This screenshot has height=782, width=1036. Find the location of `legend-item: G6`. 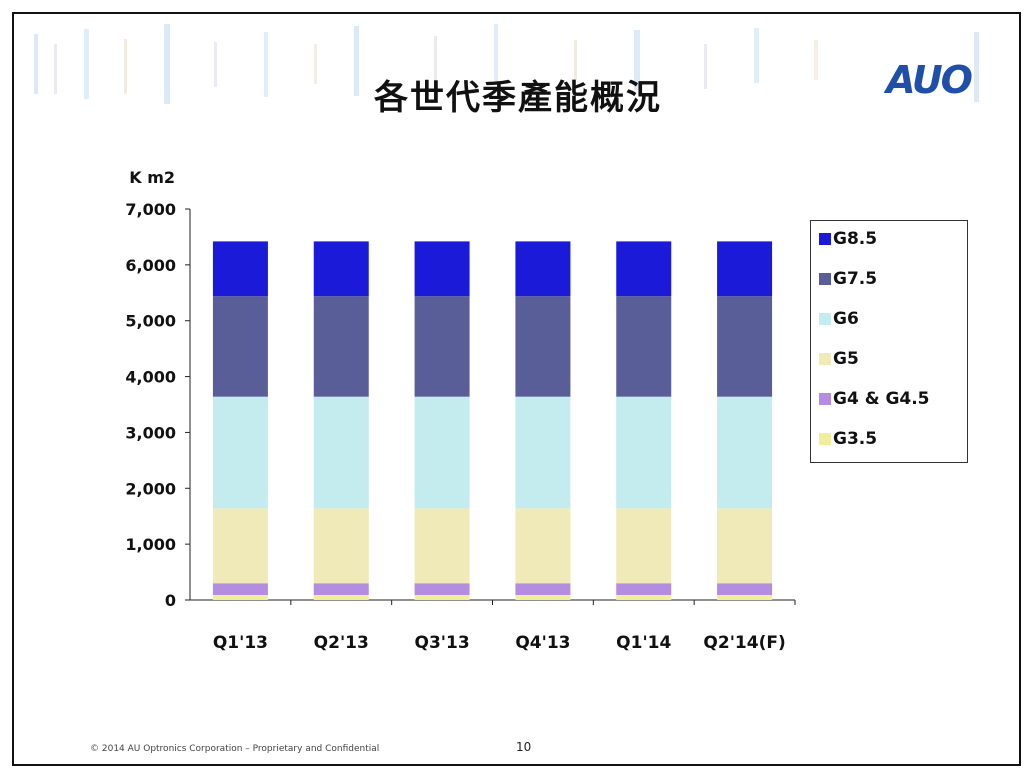

legend-item: G6 is located at coordinates (839, 319).